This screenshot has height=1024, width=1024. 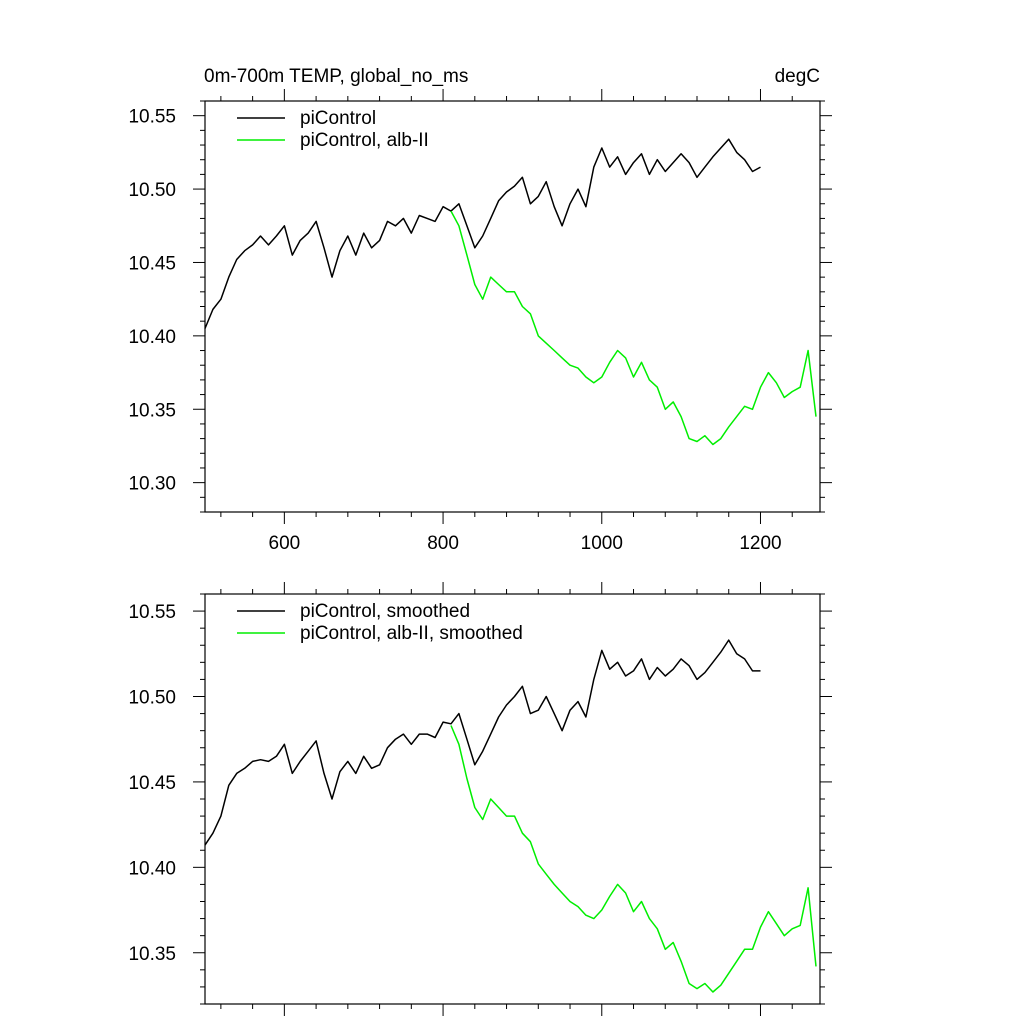 I want to click on units-label: degC, so click(x=797, y=76).